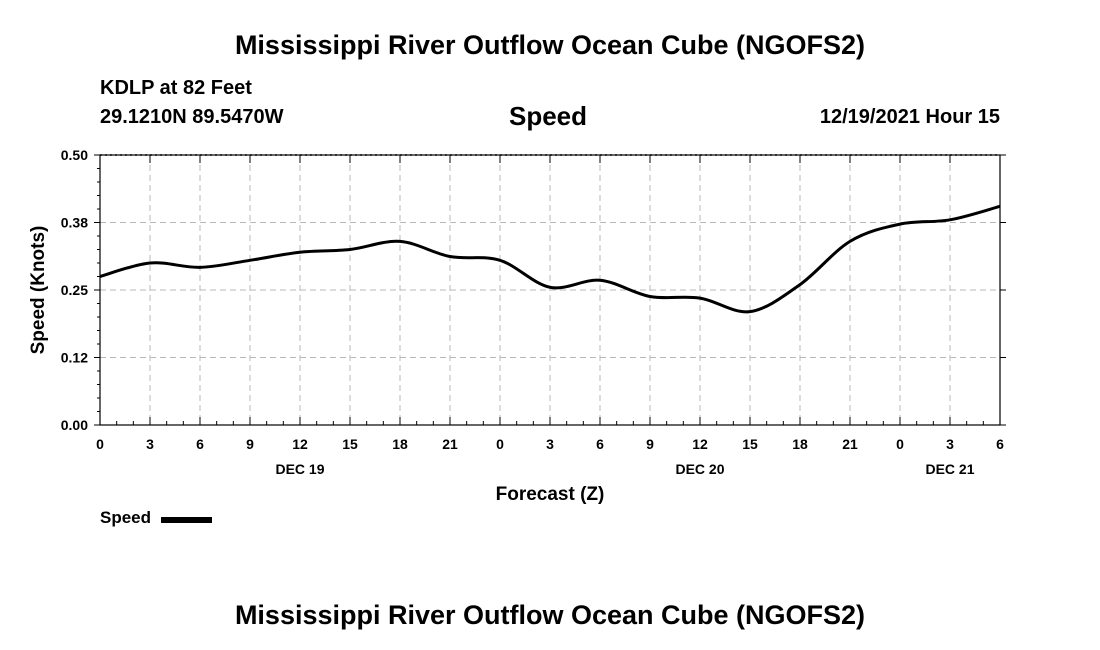  I want to click on station-label: KDLP at 82 Feet, so click(176, 88).